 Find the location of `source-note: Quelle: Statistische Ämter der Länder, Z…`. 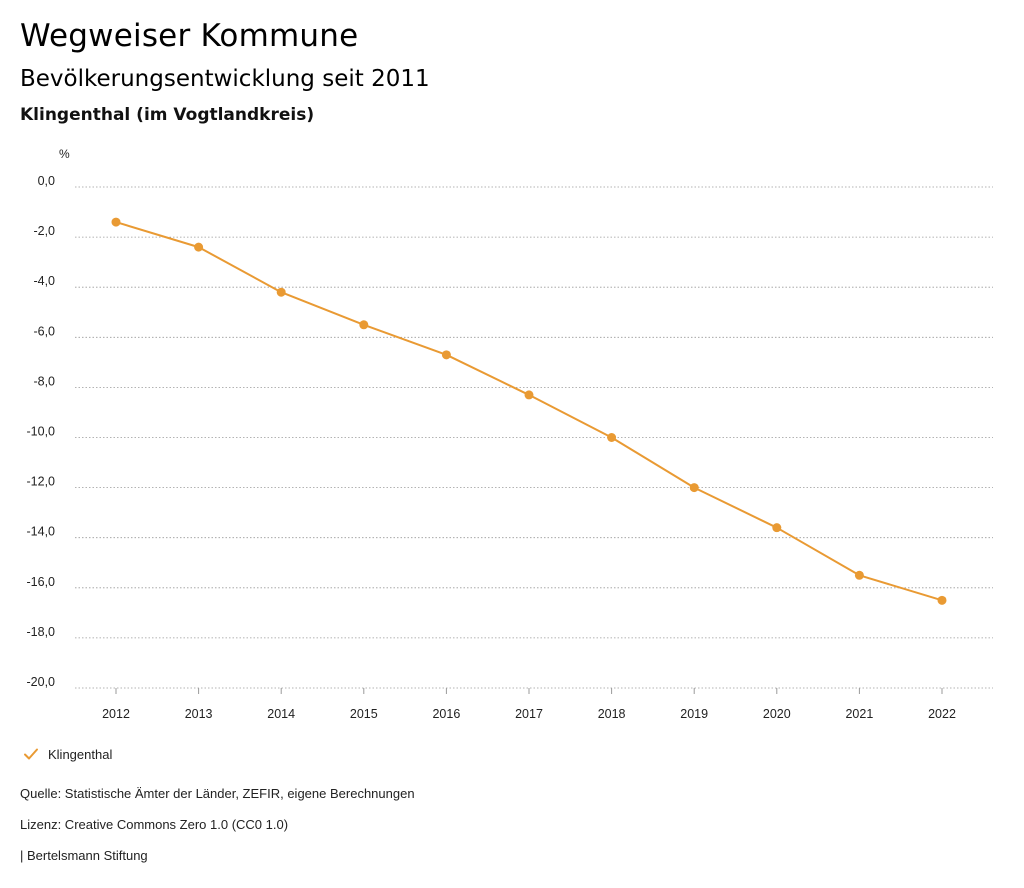

source-note: Quelle: Statistische Ämter der Länder, Z… is located at coordinates (217, 793).